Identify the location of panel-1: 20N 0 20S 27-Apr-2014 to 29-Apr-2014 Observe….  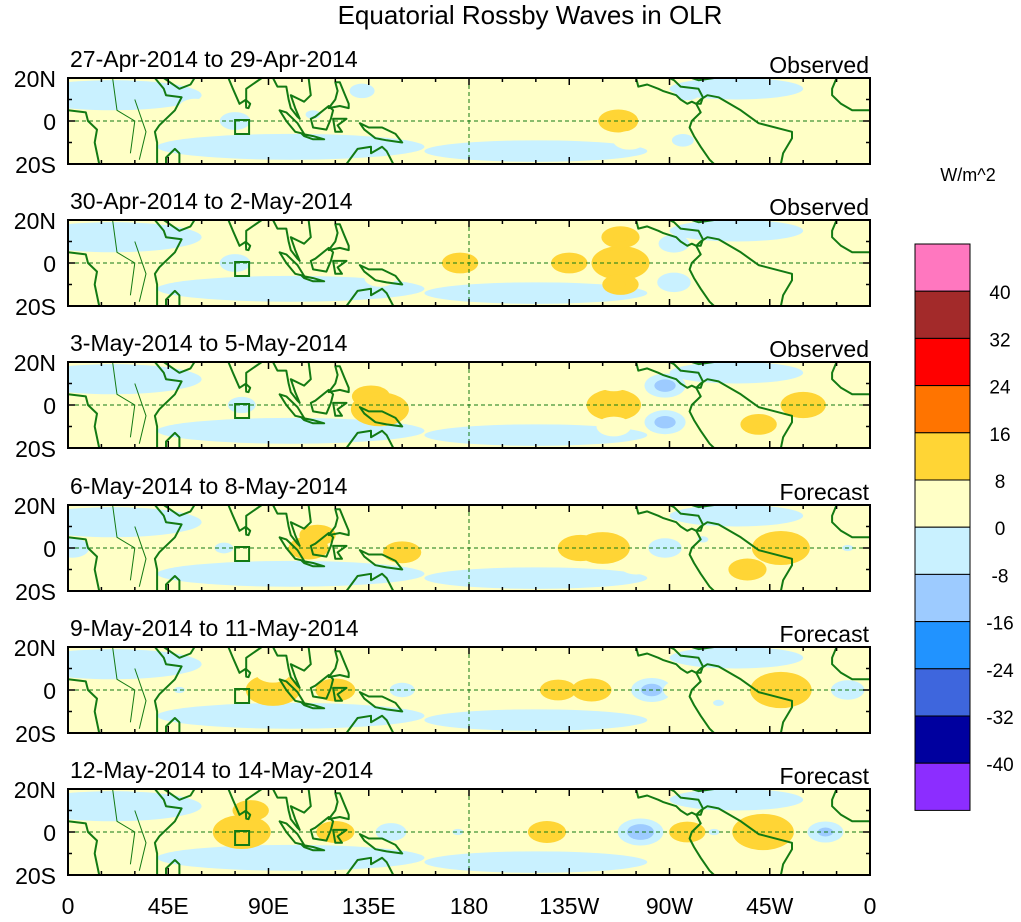
(442, 112).